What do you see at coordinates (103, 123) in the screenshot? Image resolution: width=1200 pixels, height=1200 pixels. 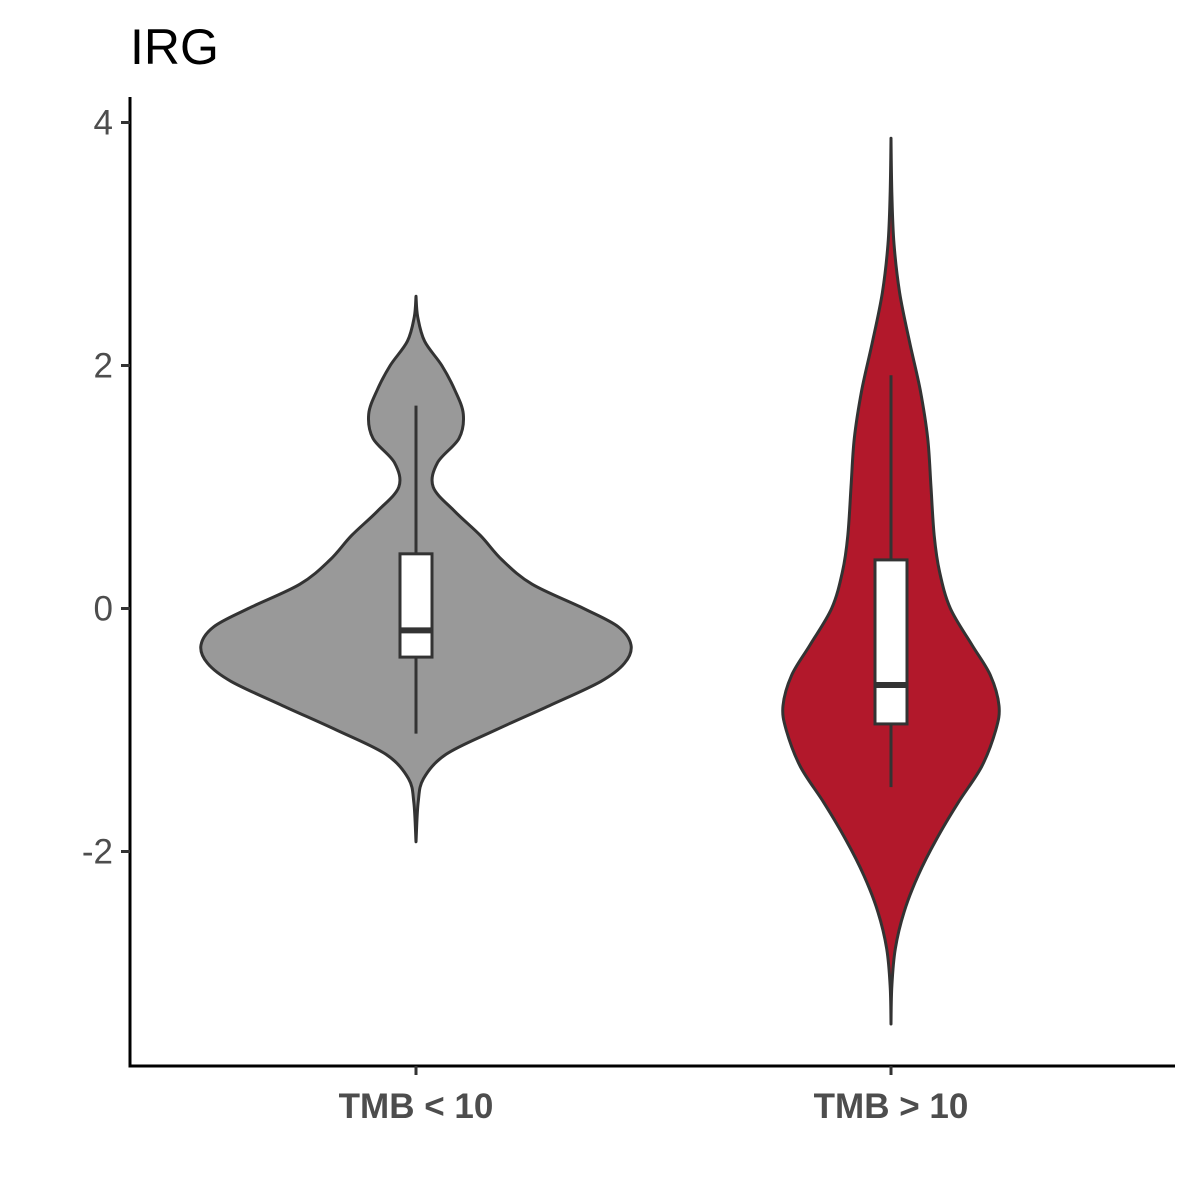 I see `y-tick-label: 4` at bounding box center [103, 123].